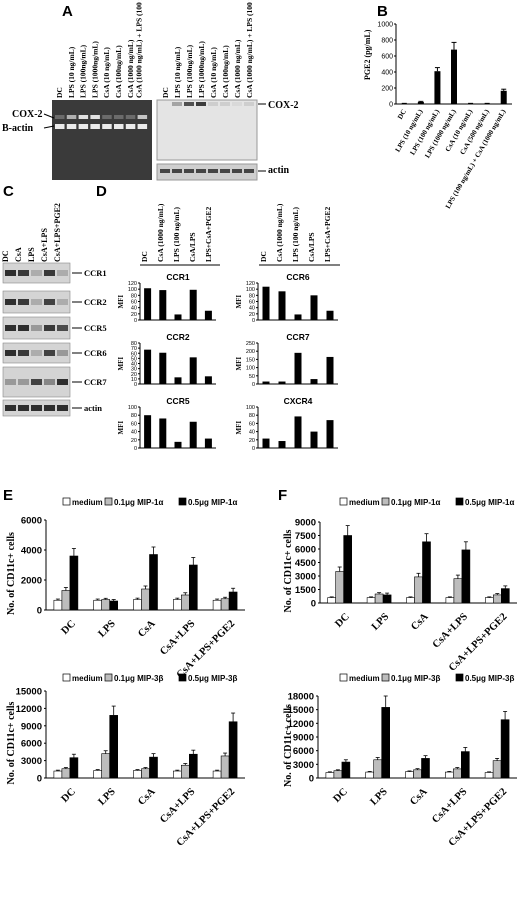 This screenshot has width=520, height=904. I want to click on y-tick-label: 150, so click(250, 360).